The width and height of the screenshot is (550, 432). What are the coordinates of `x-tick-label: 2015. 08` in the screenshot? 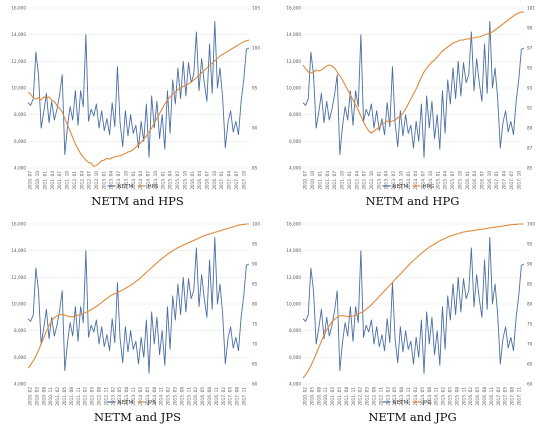 It's located at (456, 396).